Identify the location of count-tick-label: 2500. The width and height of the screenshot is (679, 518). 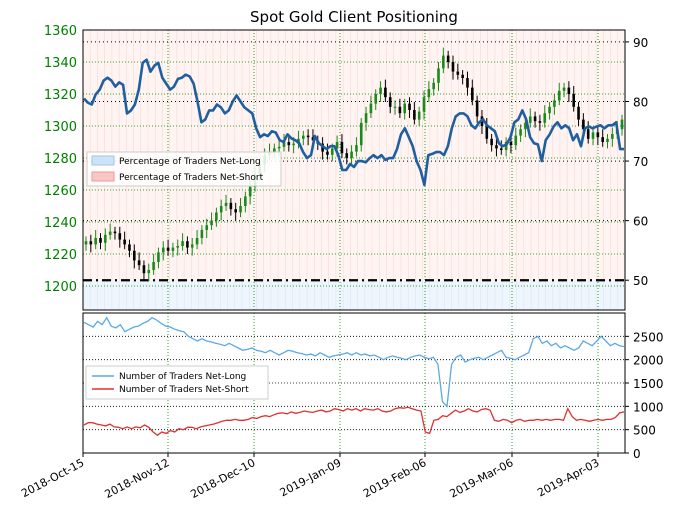
(648, 337).